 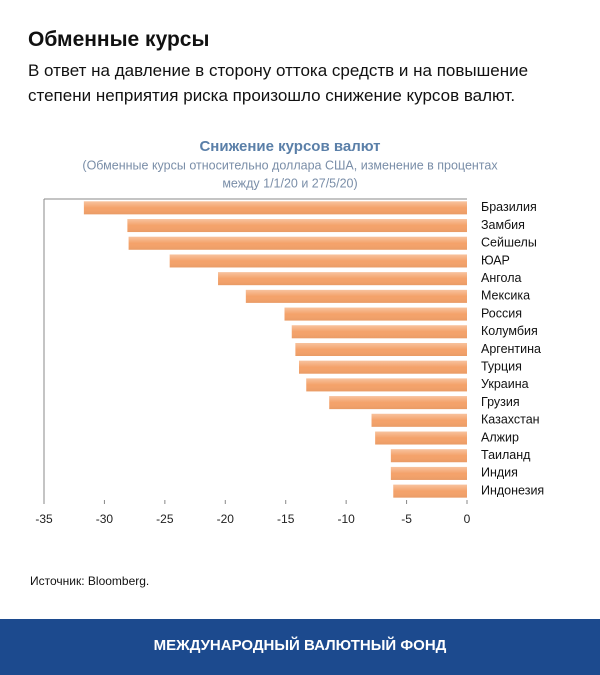 What do you see at coordinates (501, 313) in the screenshot?
I see `category-label: Россия` at bounding box center [501, 313].